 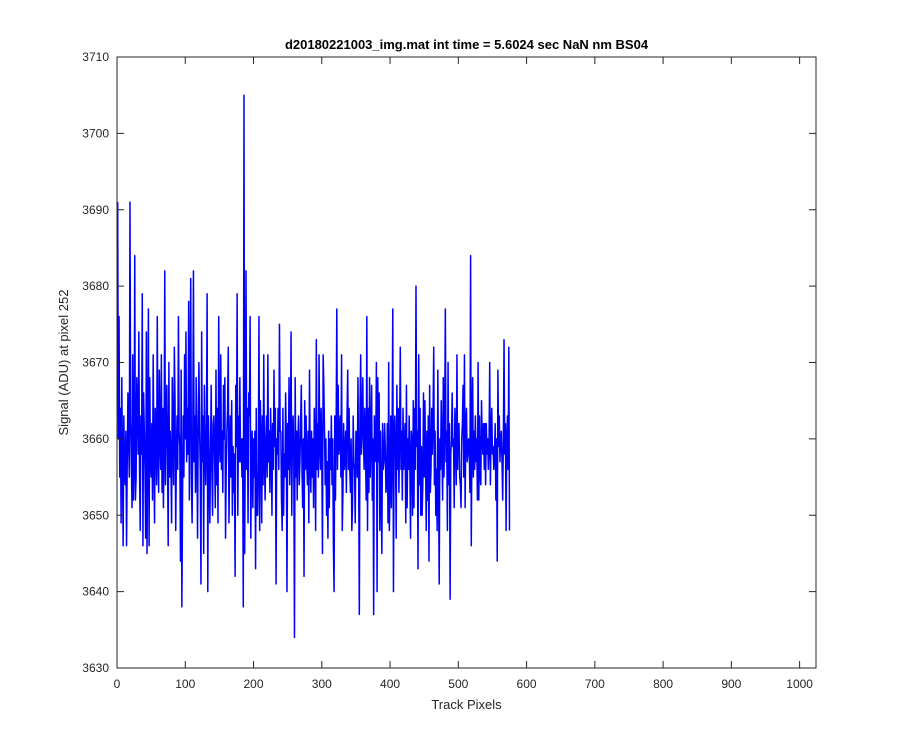 I want to click on x-tick-label-100: 100, so click(x=185, y=684).